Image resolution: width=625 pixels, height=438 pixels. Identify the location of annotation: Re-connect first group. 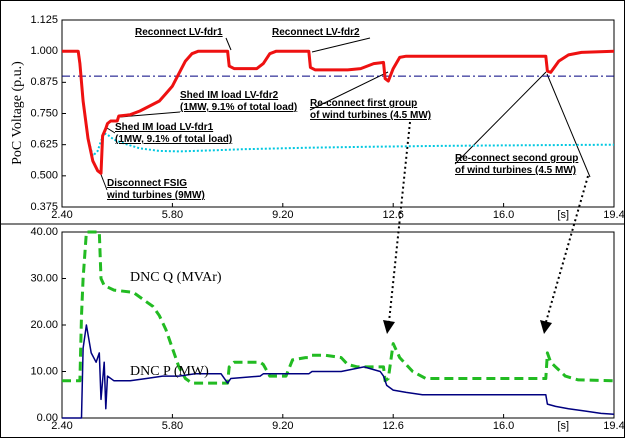
(363, 103).